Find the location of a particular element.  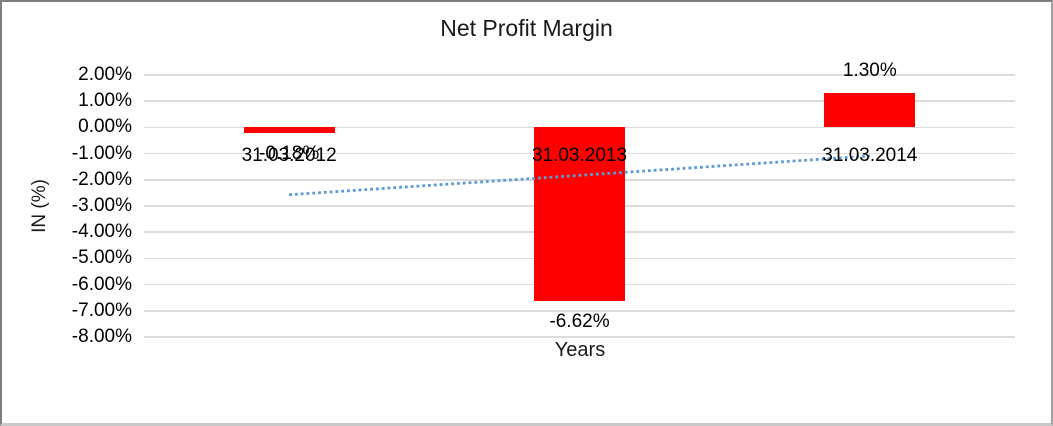

category-label: 31.03.2013 is located at coordinates (579, 156).